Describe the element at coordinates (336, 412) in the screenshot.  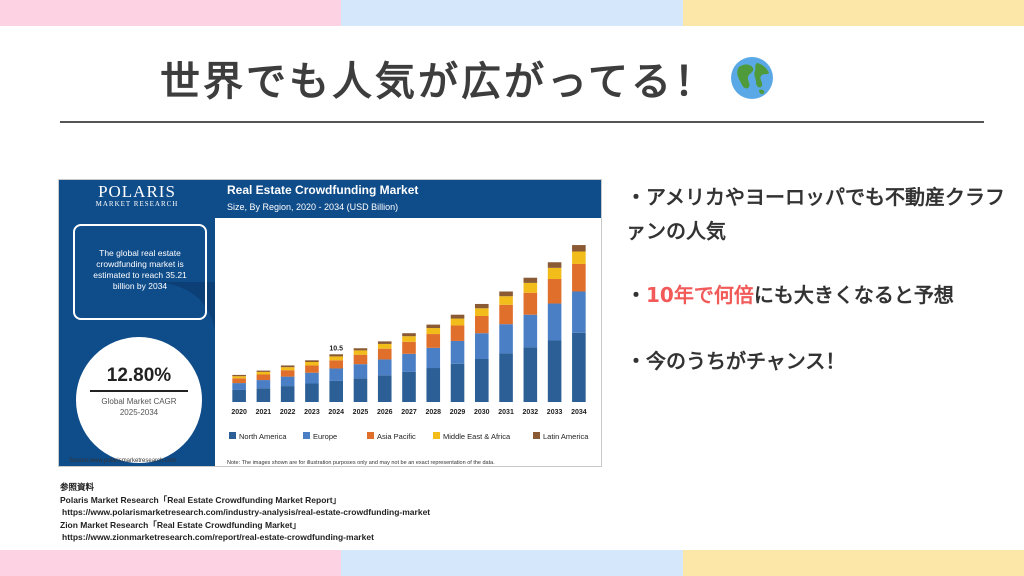
I see `x-tick-label: 2024` at that location.